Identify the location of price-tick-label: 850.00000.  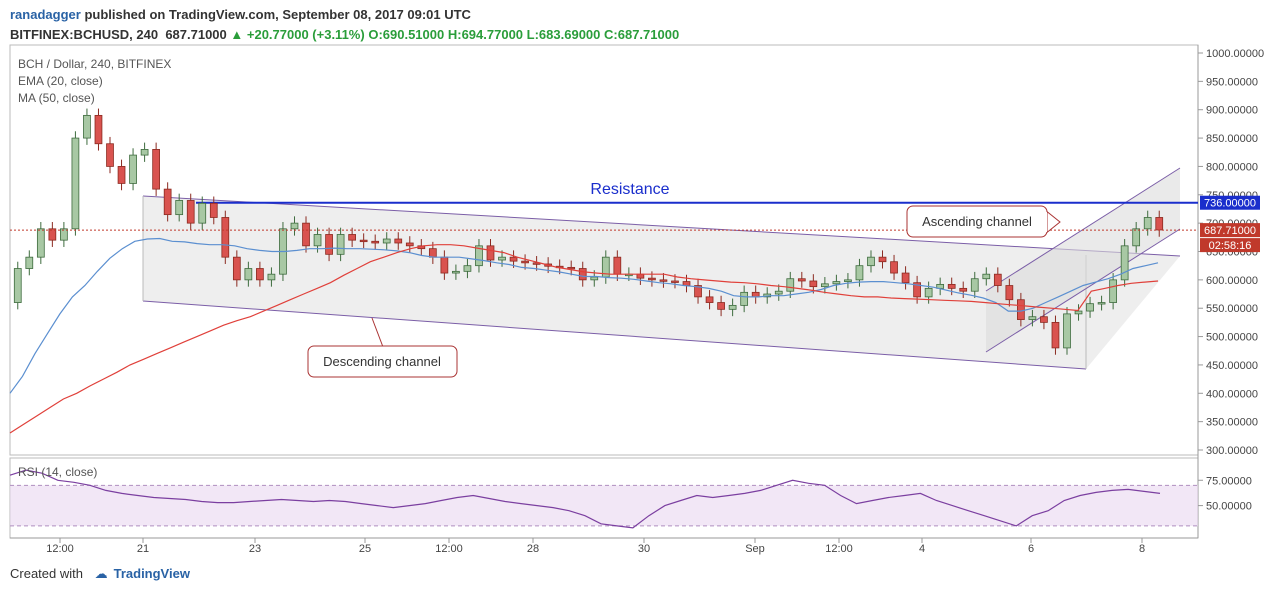
(1232, 139).